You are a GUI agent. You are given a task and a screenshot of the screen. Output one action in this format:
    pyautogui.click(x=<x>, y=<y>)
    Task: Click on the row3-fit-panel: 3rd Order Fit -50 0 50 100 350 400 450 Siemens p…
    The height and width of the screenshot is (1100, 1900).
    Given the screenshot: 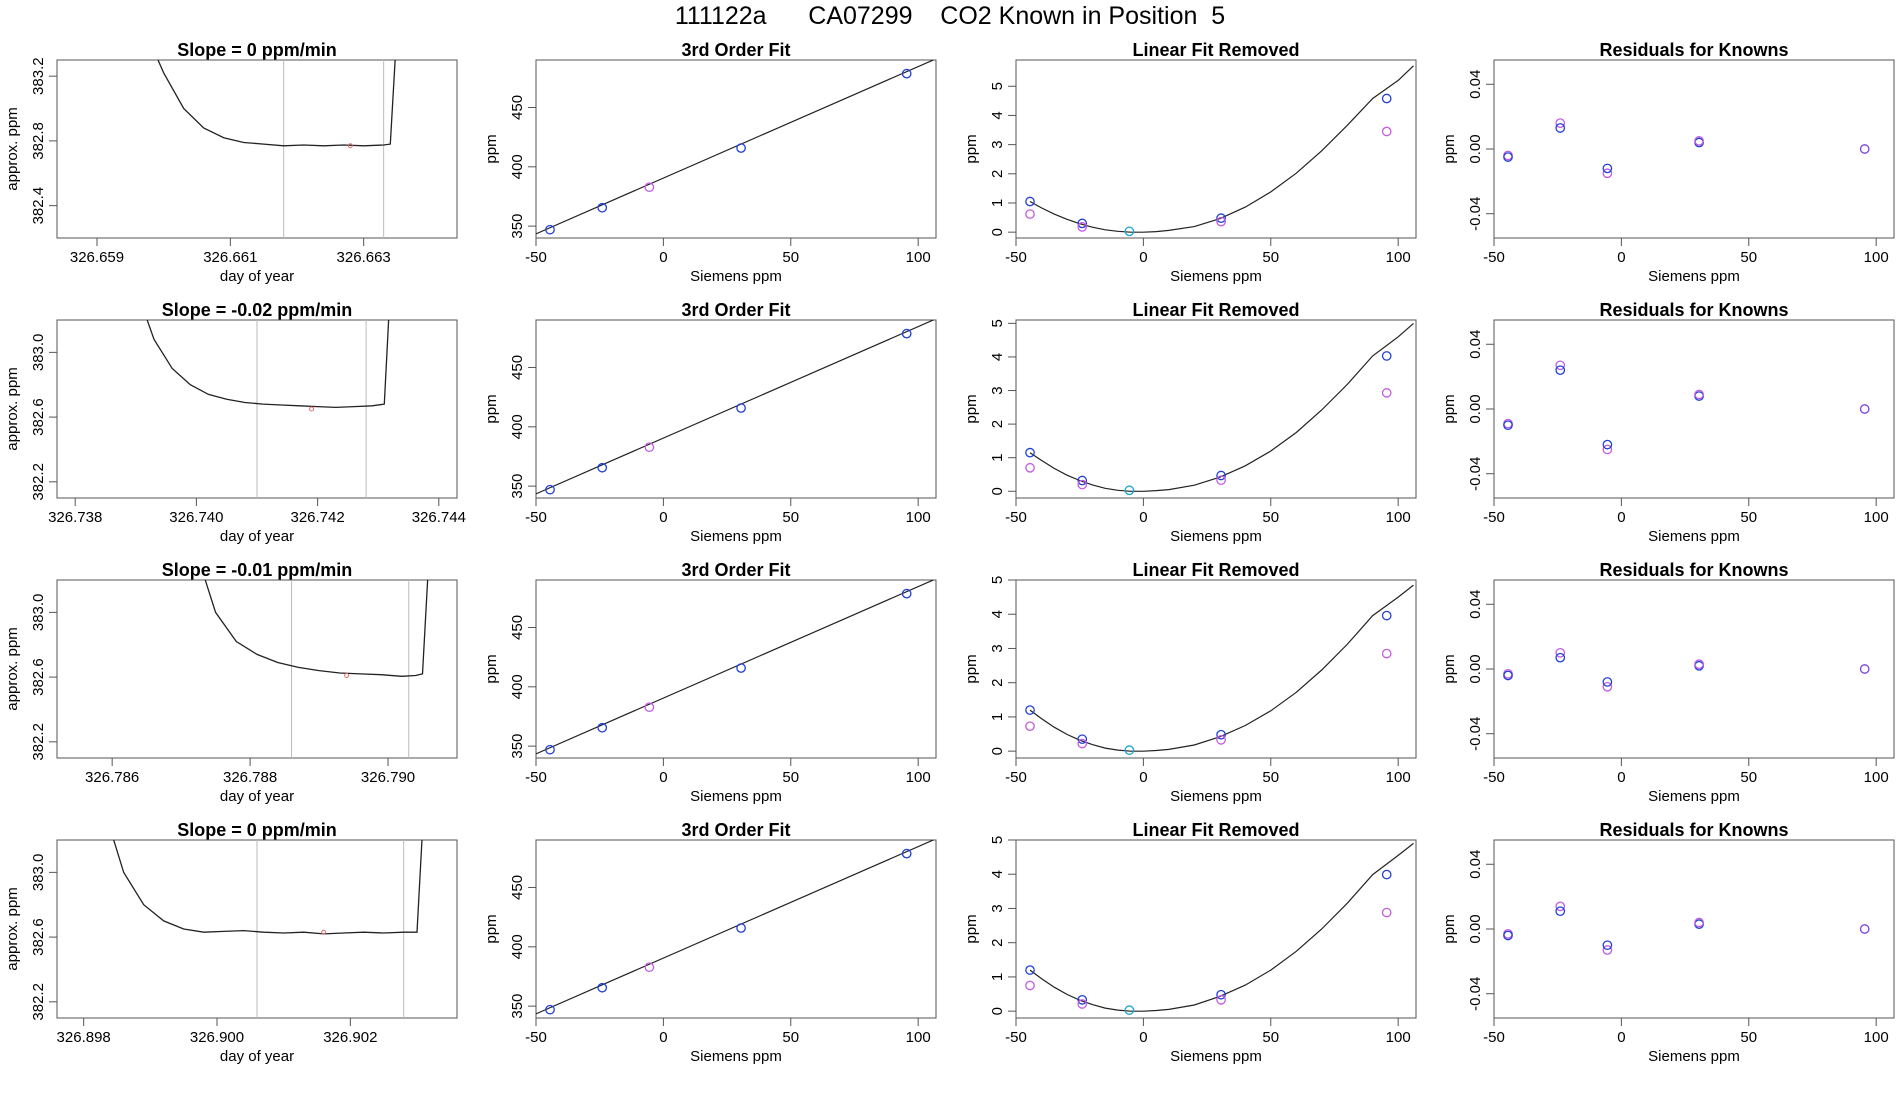 What is the action you would take?
    pyautogui.click(x=710, y=682)
    